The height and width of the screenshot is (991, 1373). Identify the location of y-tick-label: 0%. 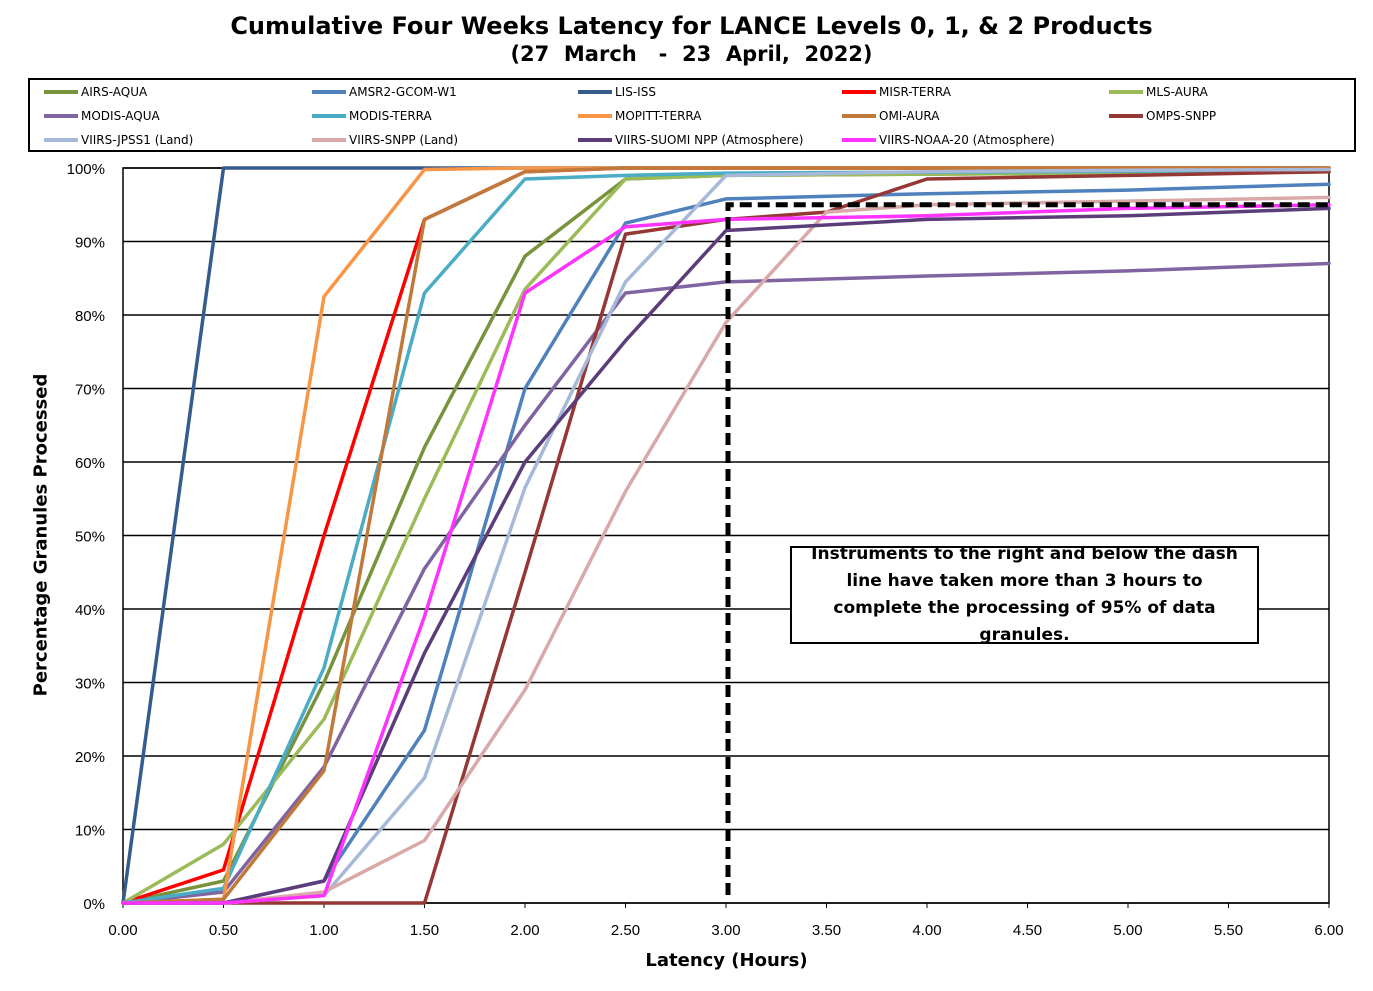
(94, 904).